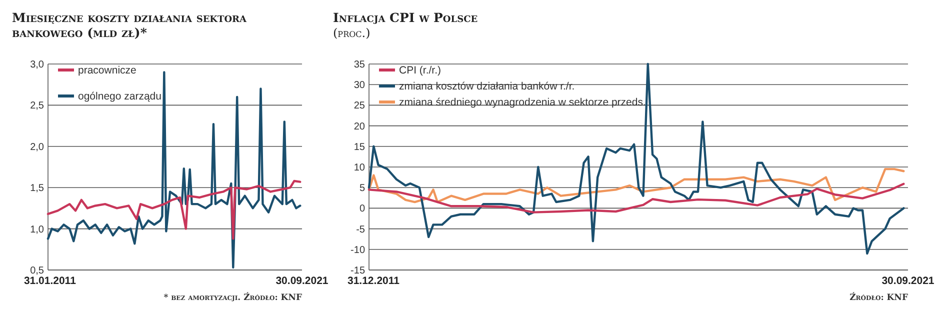 The height and width of the screenshot is (320, 948). I want to click on y-tick-label: 5, so click(362, 188).